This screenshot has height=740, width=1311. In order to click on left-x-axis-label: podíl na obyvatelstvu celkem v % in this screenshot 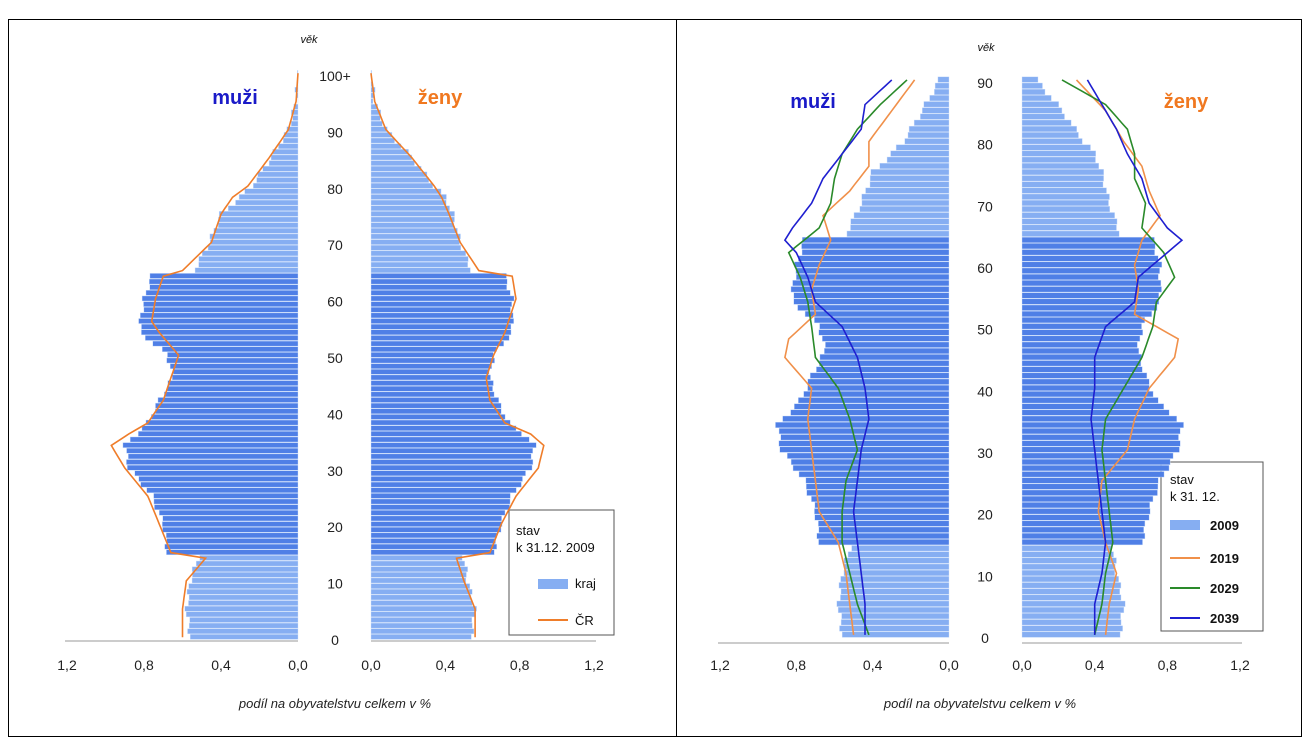, I will do `click(334, 703)`.